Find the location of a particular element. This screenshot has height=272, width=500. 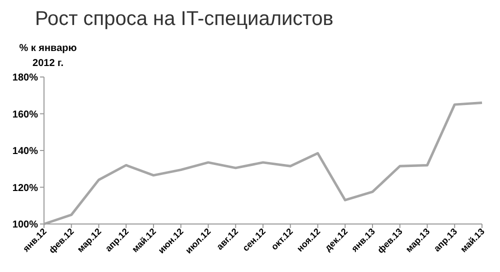

y-tick-label: 180% is located at coordinates (25, 78).